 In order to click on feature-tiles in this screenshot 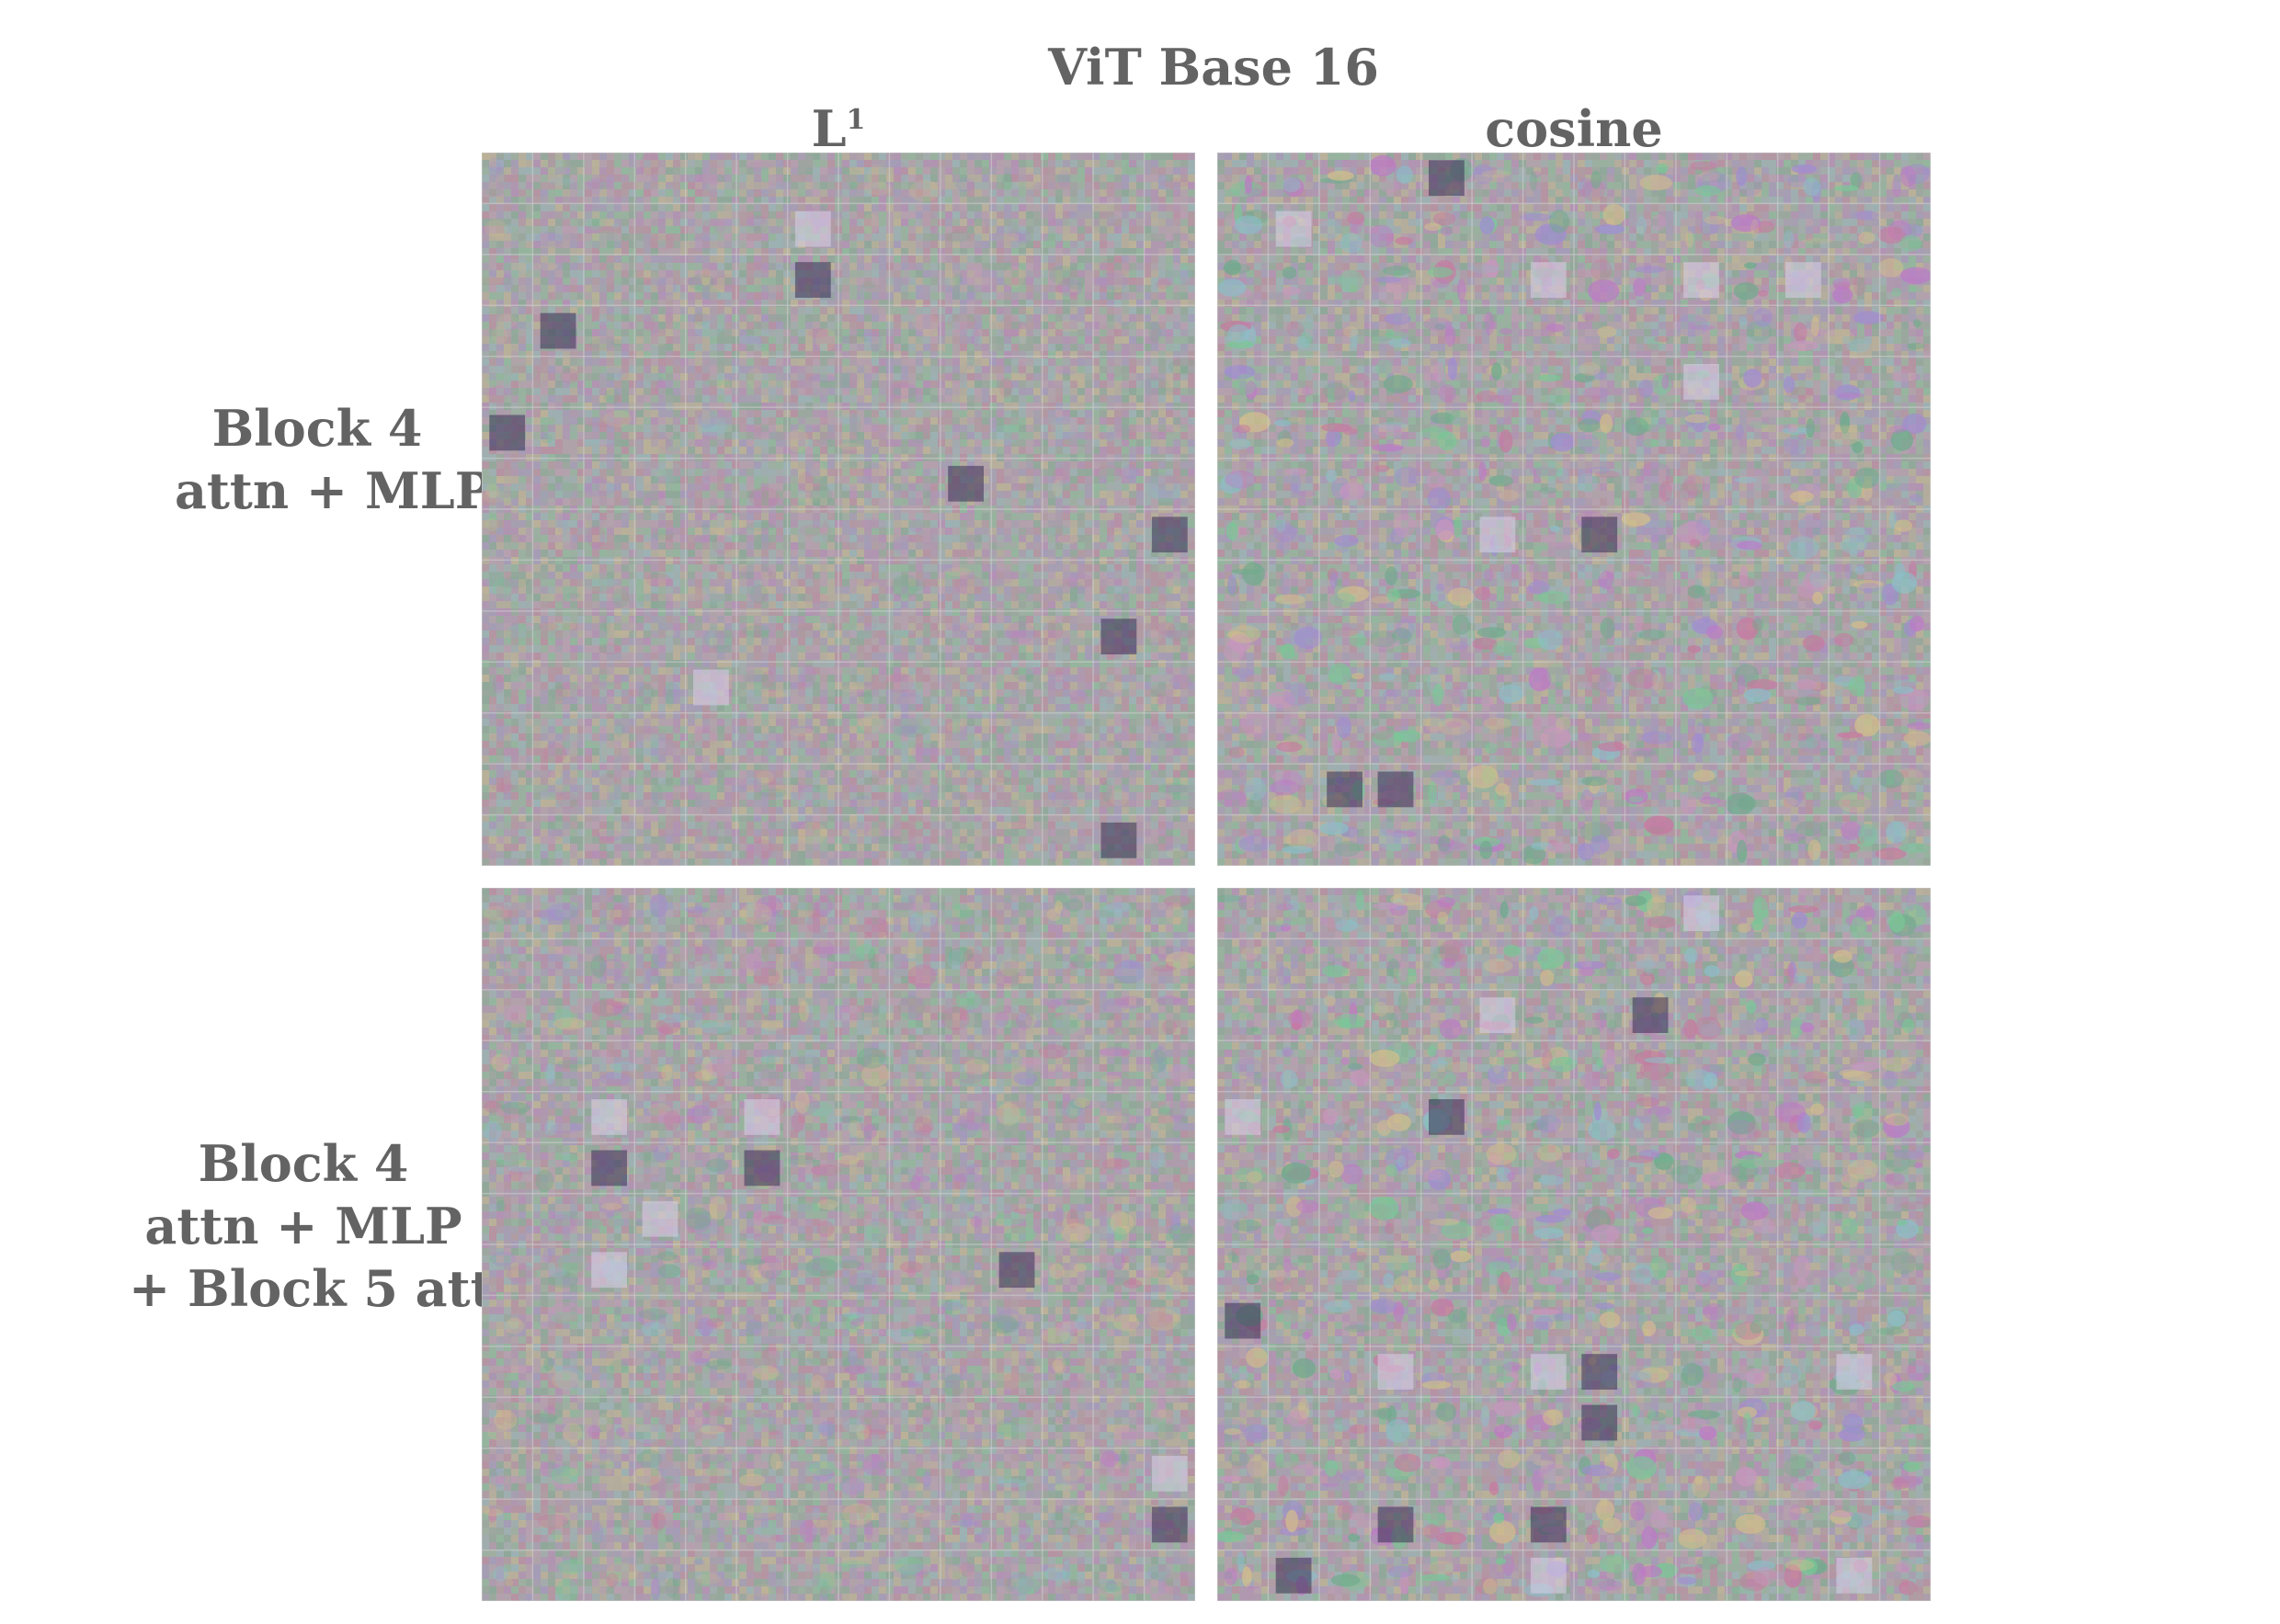, I will do `click(838, 510)`.